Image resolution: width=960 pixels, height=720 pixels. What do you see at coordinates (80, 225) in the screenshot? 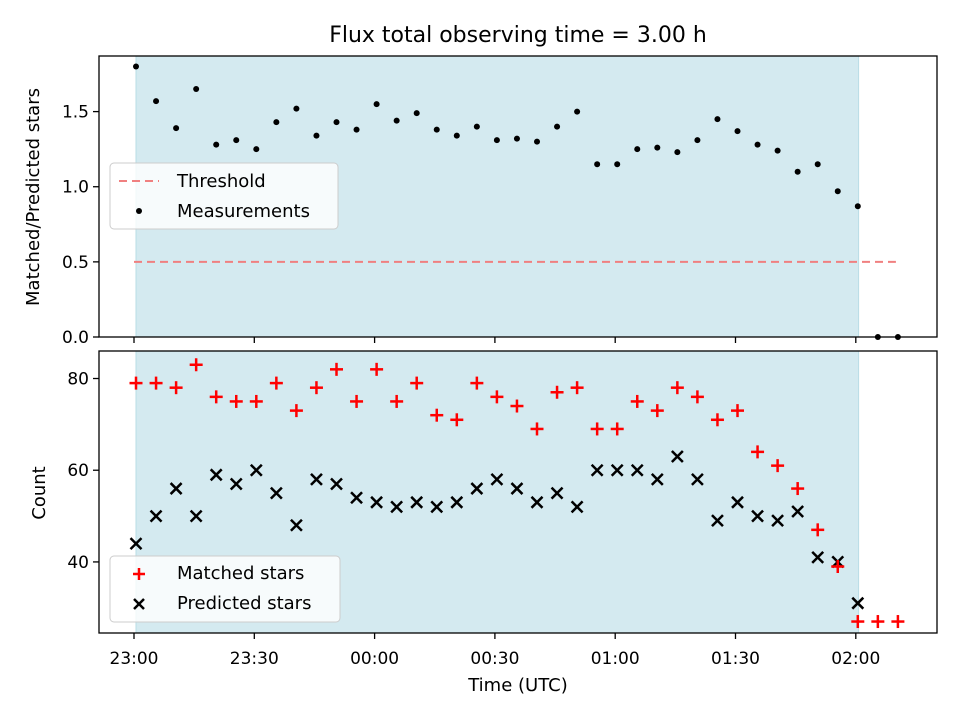
I see `top-y-ticks: 0.0 0.5 1.0 1.5` at bounding box center [80, 225].